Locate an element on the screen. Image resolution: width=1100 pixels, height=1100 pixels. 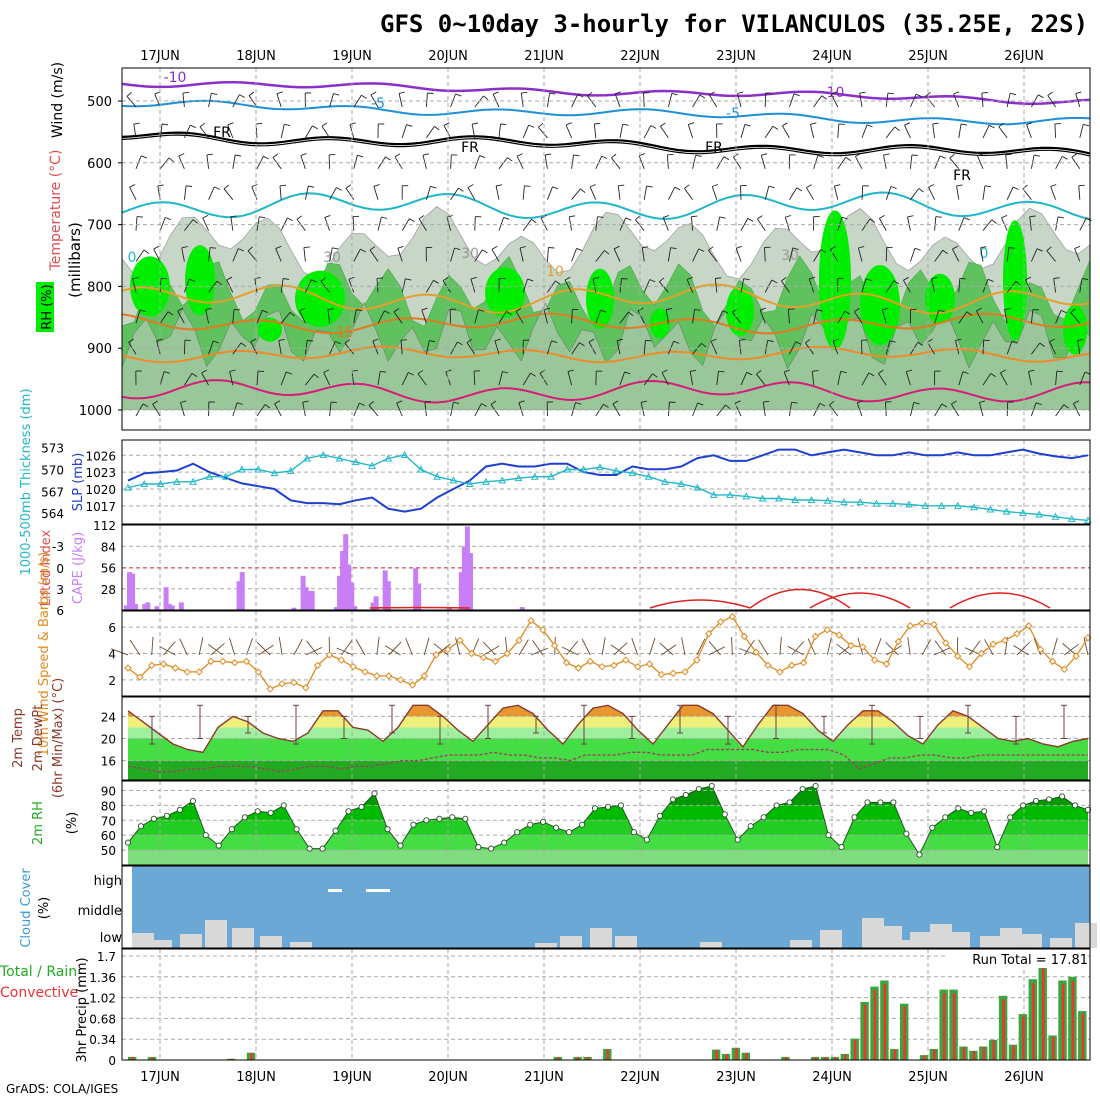
precip-tick-label: 1.7 is located at coordinates (106, 957).